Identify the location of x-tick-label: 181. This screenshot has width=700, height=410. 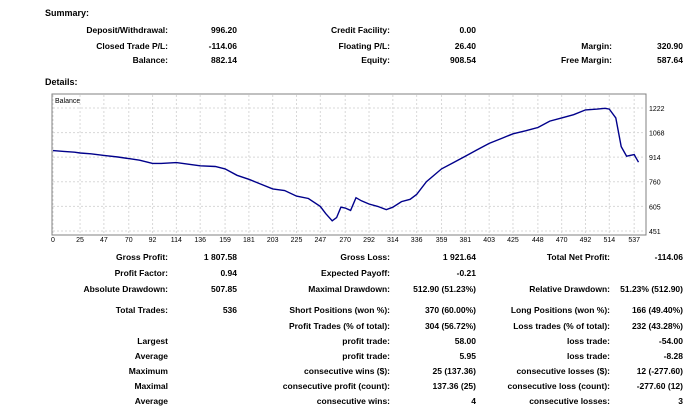
(249, 240).